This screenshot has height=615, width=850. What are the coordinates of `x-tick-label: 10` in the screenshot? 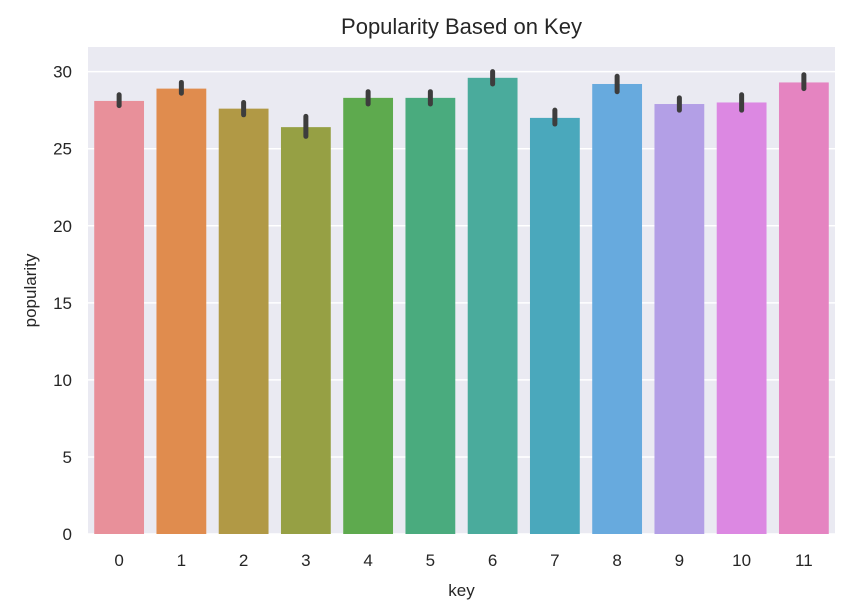 It's located at (741, 560).